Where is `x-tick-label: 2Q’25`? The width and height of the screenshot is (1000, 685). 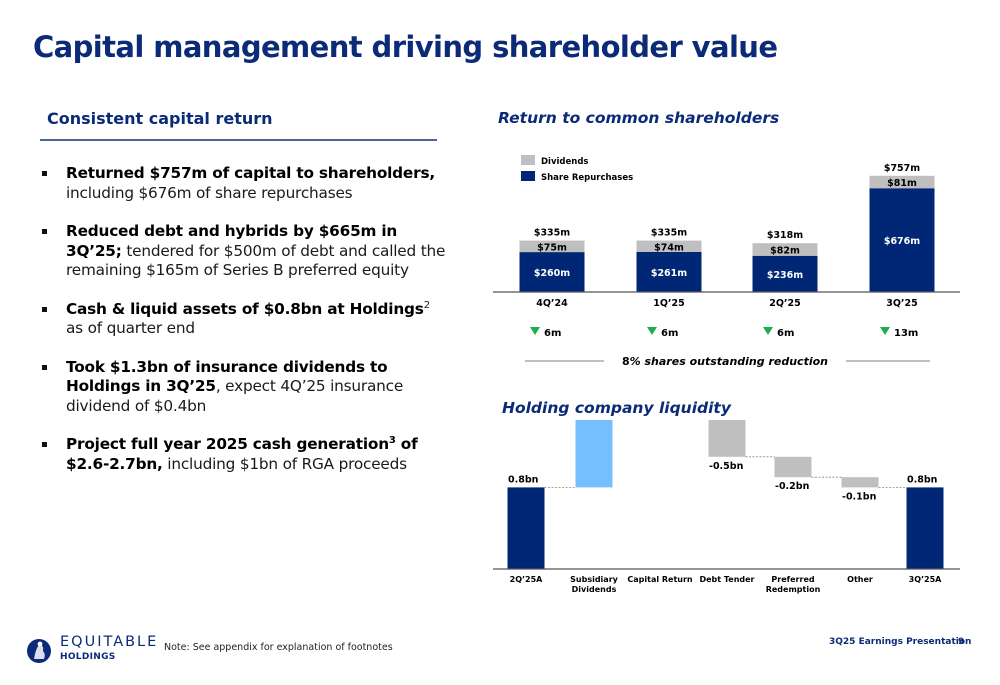 x-tick-label: 2Q’25 is located at coordinates (785, 303).